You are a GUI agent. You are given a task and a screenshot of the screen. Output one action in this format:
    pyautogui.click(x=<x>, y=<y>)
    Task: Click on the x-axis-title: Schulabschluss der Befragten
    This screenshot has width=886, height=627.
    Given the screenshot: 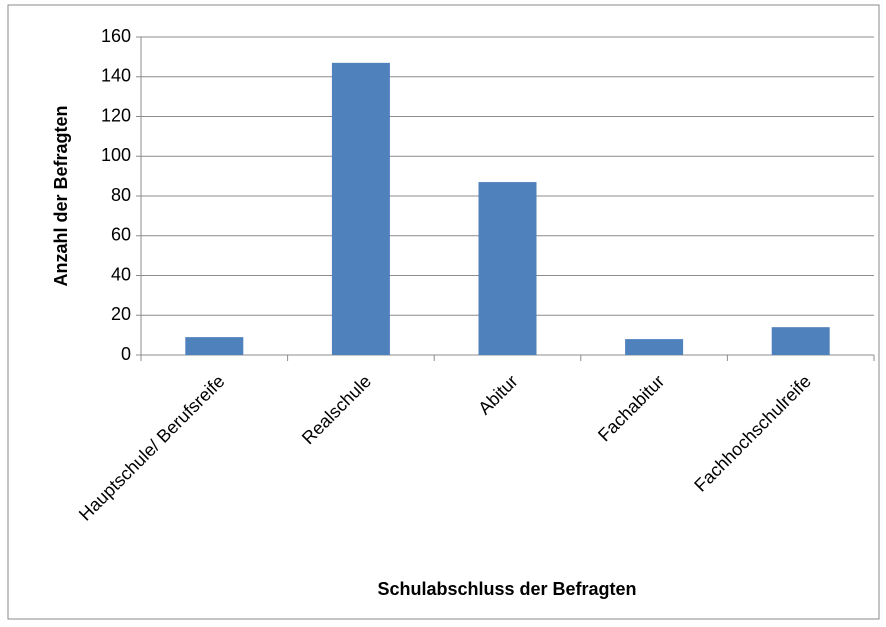 What is the action you would take?
    pyautogui.click(x=506, y=589)
    